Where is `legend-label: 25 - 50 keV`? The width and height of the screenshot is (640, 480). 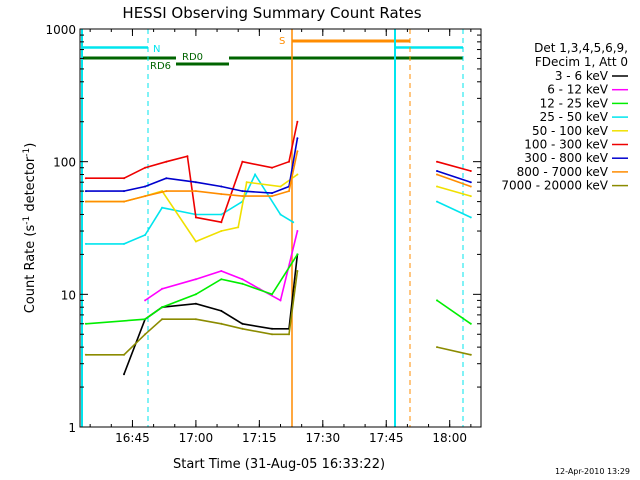
legend-label: 25 - 50 keV is located at coordinates (574, 117).